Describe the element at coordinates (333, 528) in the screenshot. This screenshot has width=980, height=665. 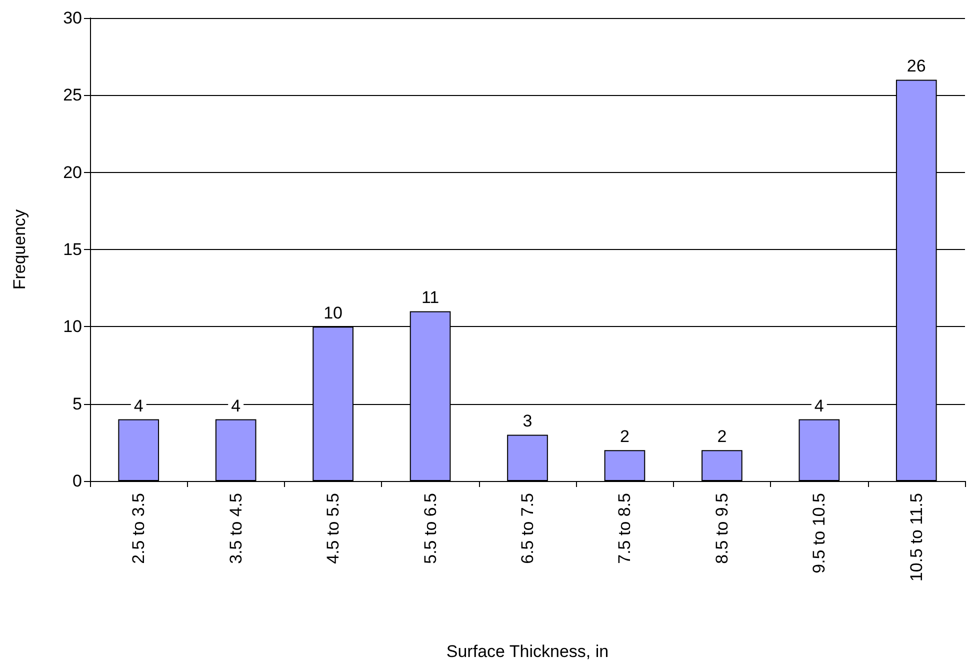
I see `x-tick-label: 4.5 to 5.5` at that location.